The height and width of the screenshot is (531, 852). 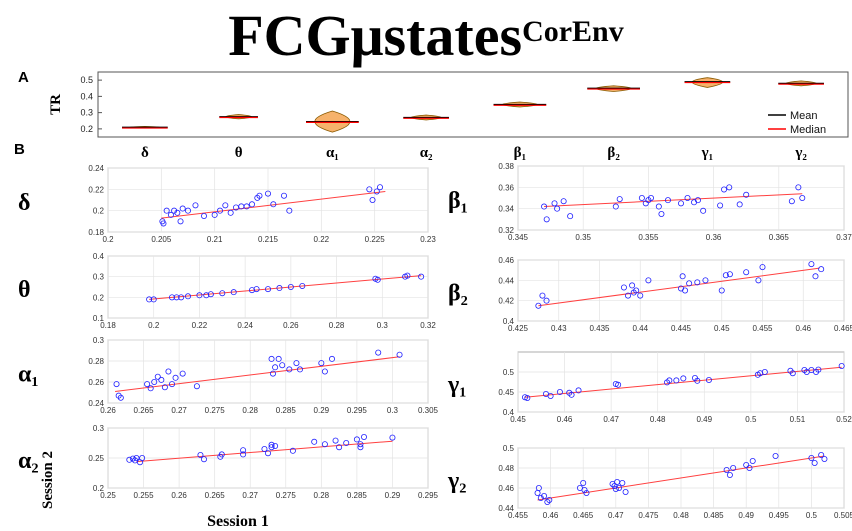 I want to click on x-tick-label: 0.445, so click(x=681, y=328).